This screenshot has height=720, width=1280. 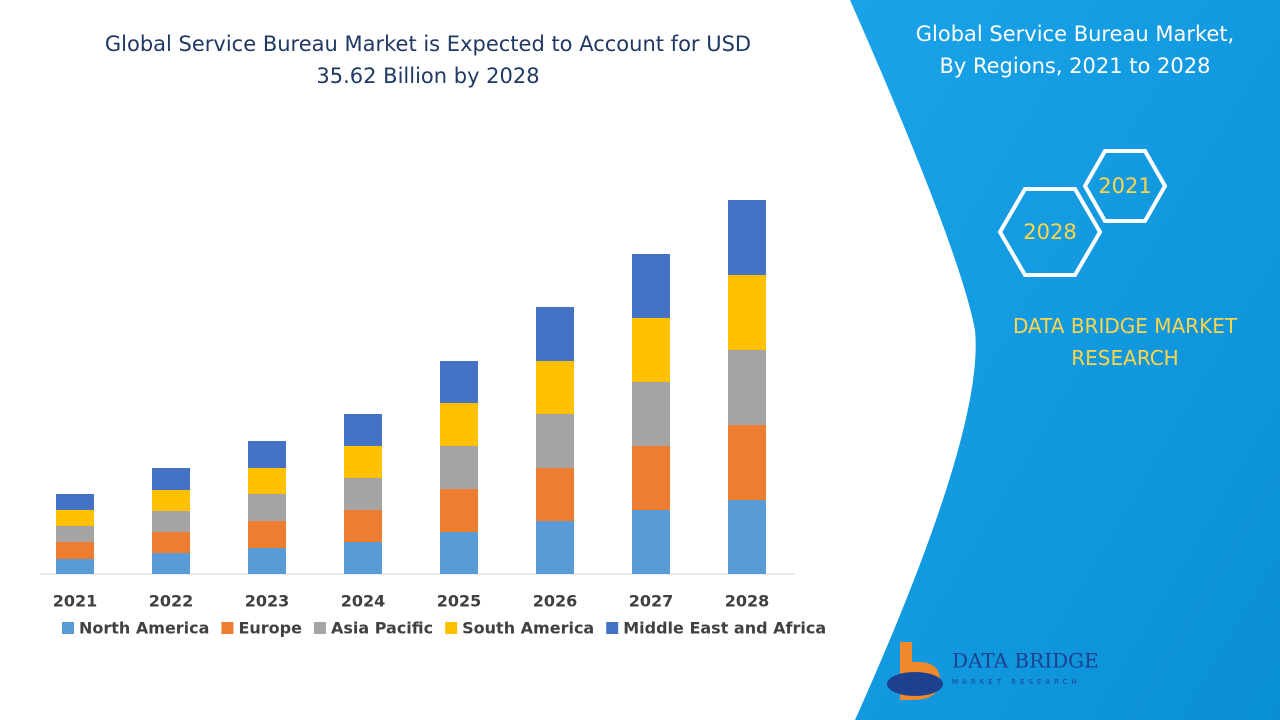 I want to click on legend-label: Asia Pacific, so click(x=382, y=628).